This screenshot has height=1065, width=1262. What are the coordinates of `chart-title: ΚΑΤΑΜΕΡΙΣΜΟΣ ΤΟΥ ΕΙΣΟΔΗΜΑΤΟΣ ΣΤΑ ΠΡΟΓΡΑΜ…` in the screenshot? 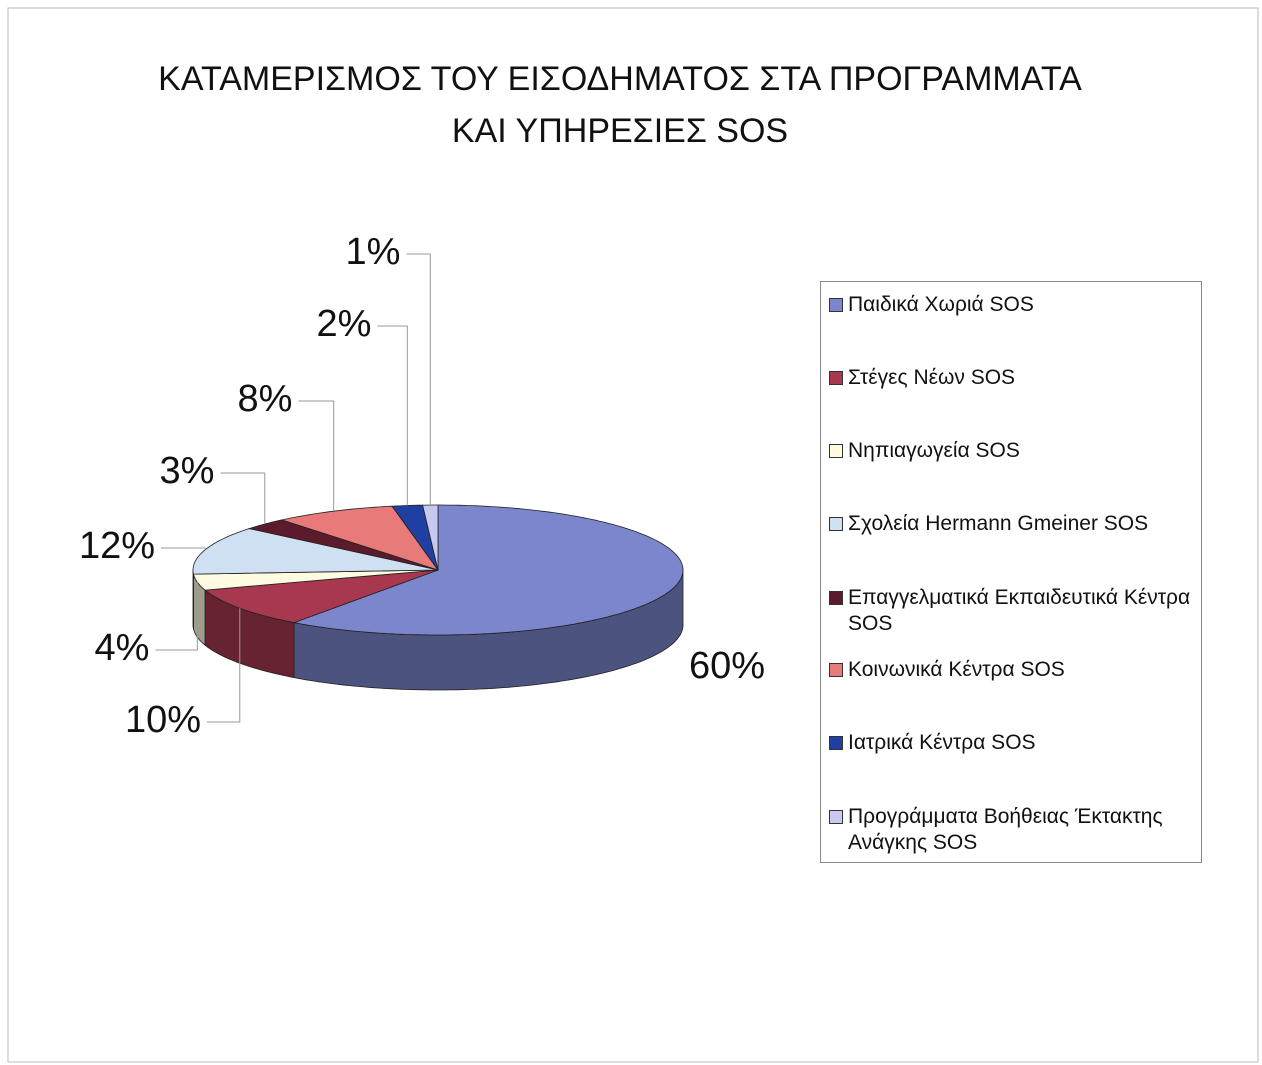 It's located at (620, 79).